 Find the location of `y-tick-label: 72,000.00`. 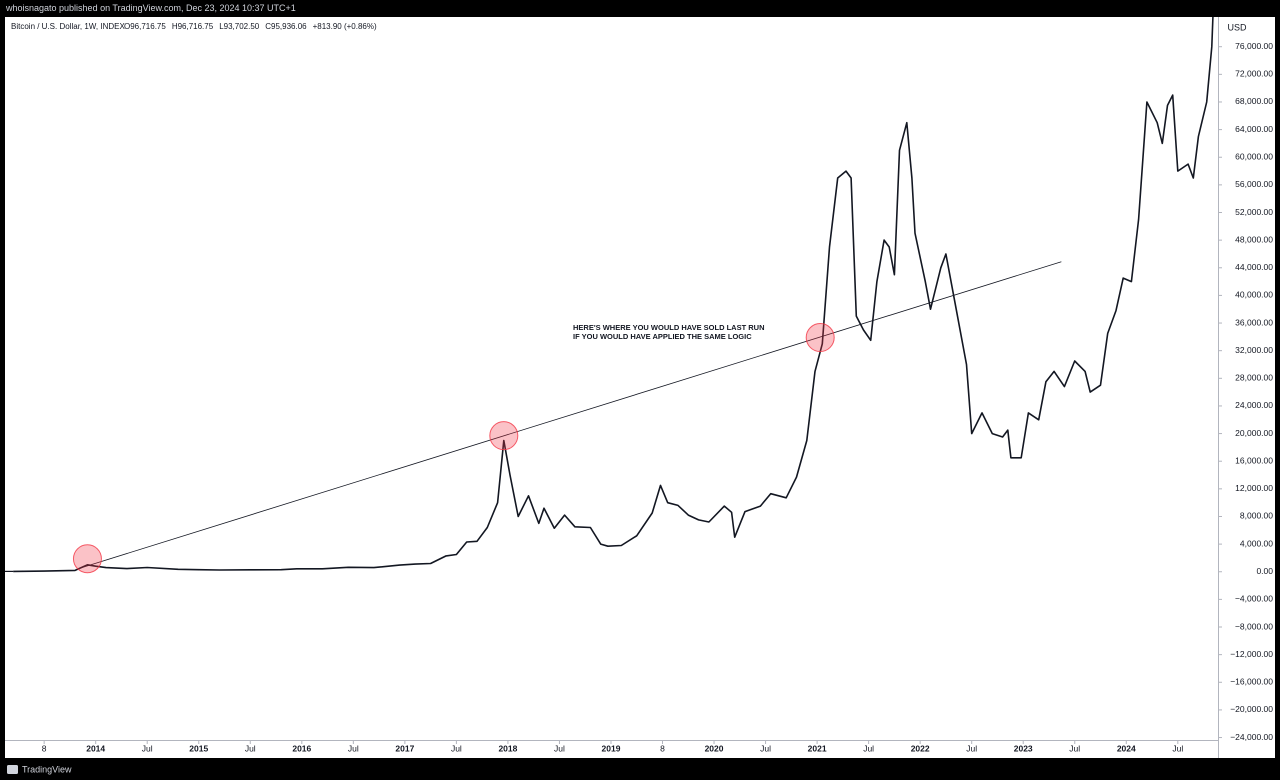

y-tick-label: 72,000.00 is located at coordinates (1254, 74).